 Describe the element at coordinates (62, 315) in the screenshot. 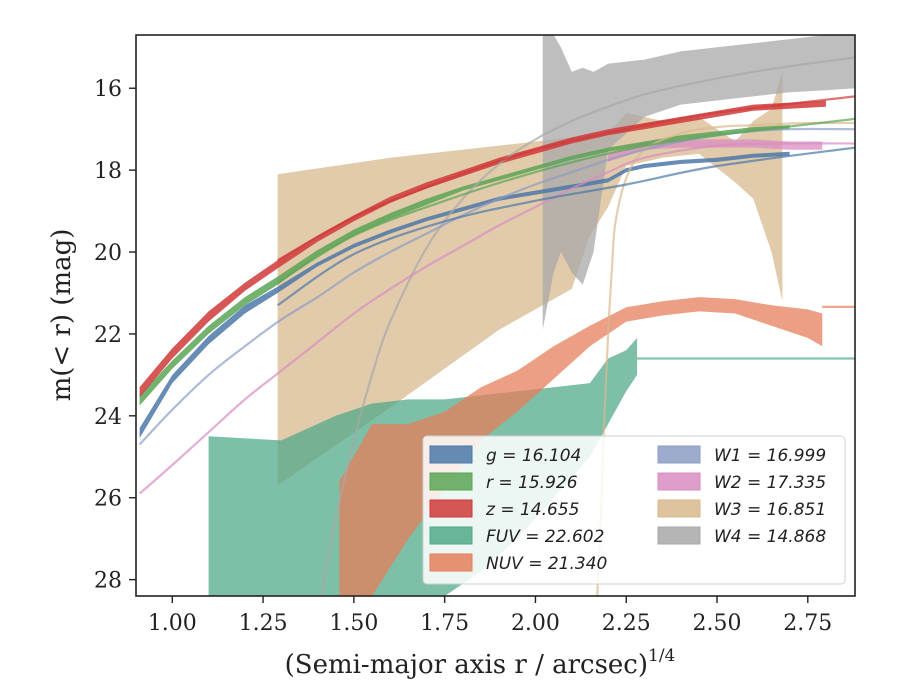

I see `y-axis-label: m(< r) (mag)` at that location.